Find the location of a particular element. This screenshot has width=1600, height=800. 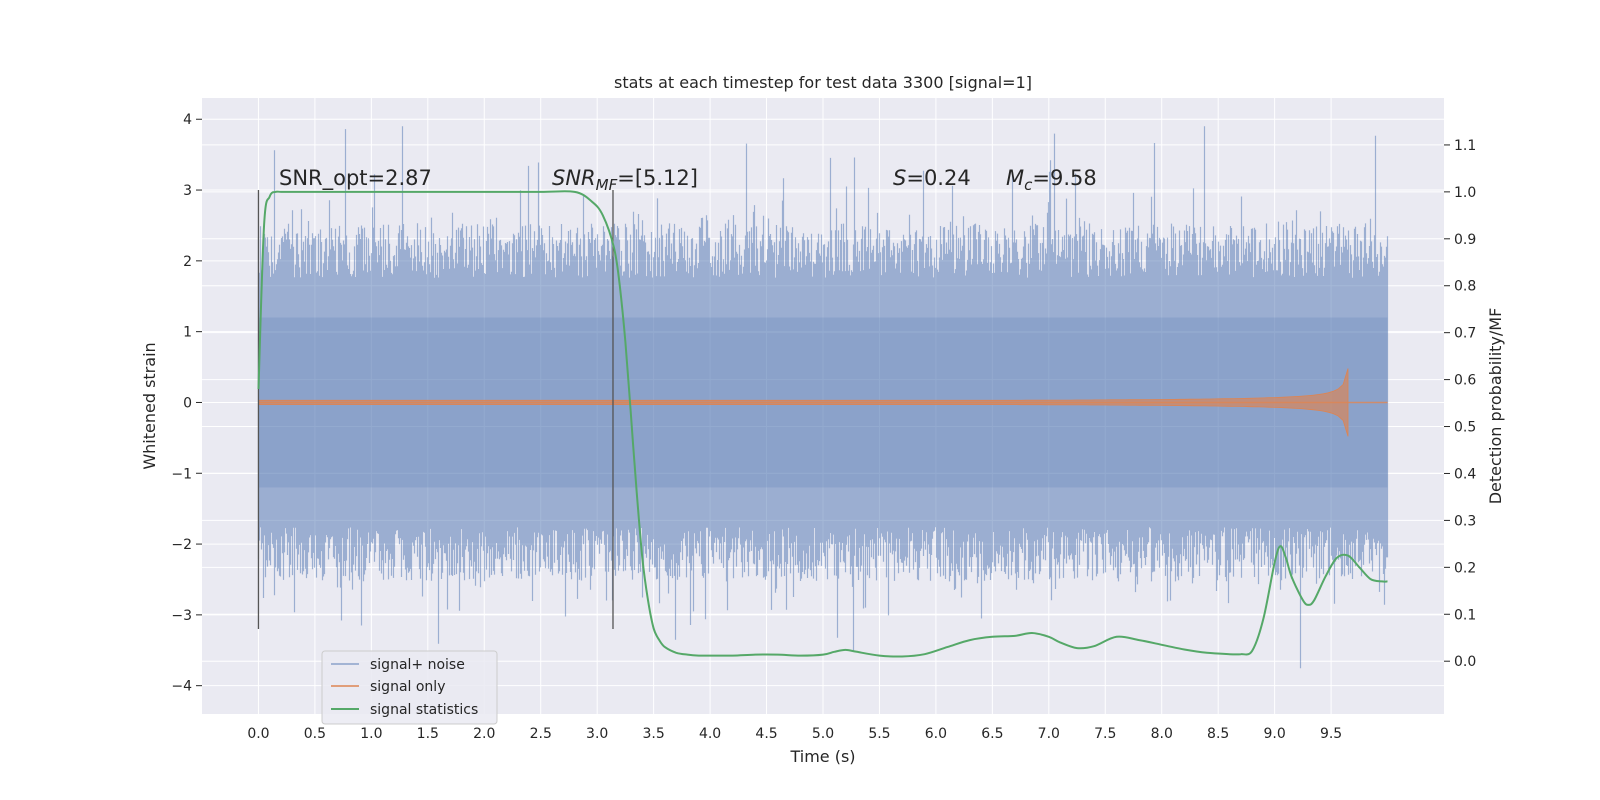

x-tick-label: 6.5 is located at coordinates (992, 734).